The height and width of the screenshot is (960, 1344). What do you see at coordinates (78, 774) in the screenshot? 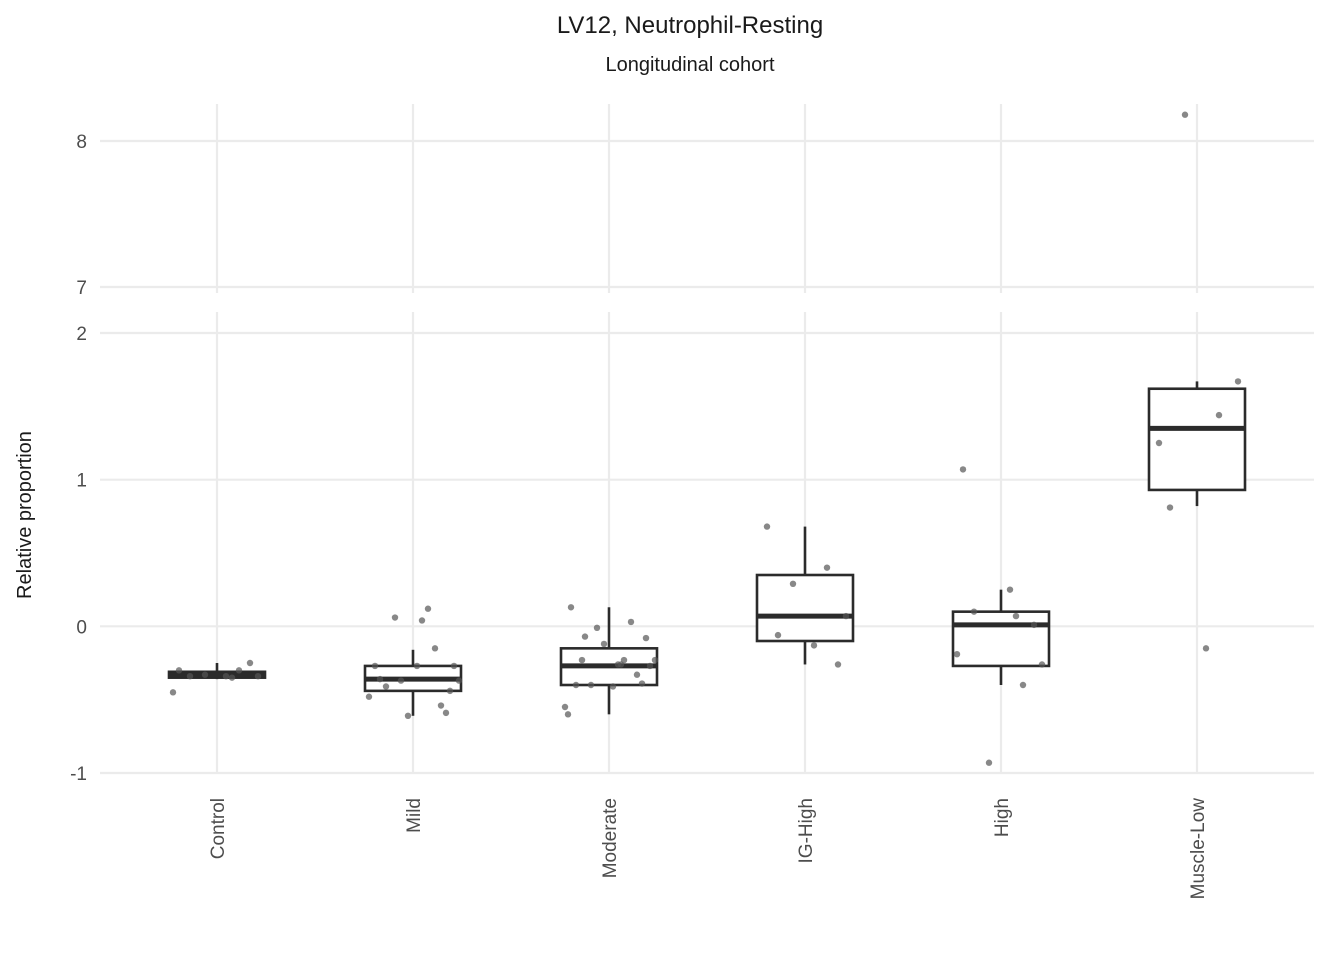
I see `y-lower--1-tick-label: -1` at bounding box center [78, 774].